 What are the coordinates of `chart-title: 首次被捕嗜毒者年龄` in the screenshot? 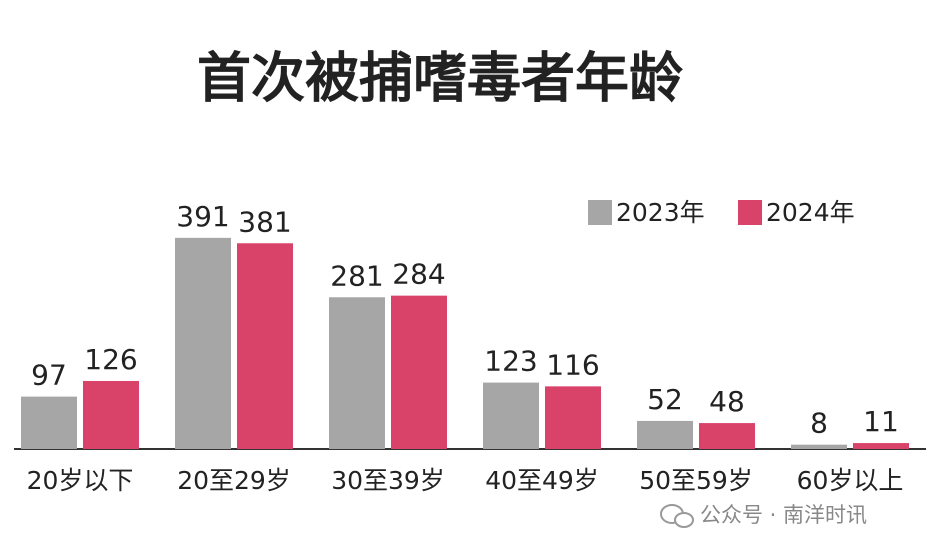 It's located at (440, 78).